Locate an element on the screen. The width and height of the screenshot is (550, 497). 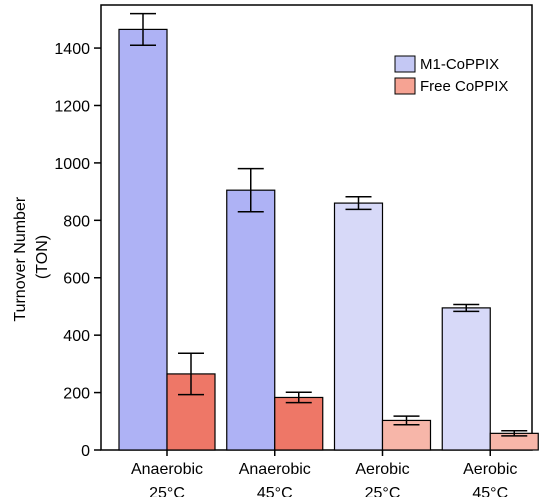
legend-label: M1-CoPPIX is located at coordinates (459, 64).